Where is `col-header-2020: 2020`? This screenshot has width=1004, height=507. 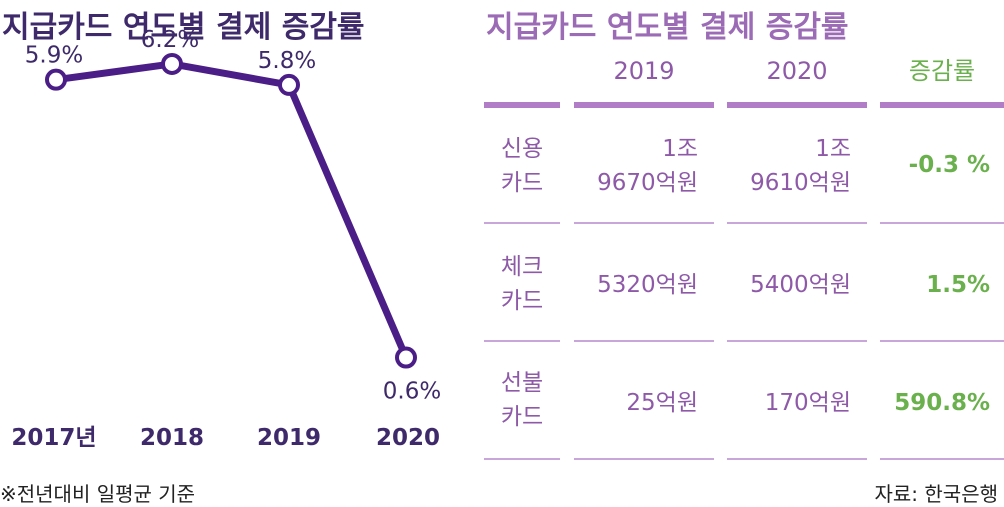
col-header-2020: 2020 is located at coordinates (797, 71).